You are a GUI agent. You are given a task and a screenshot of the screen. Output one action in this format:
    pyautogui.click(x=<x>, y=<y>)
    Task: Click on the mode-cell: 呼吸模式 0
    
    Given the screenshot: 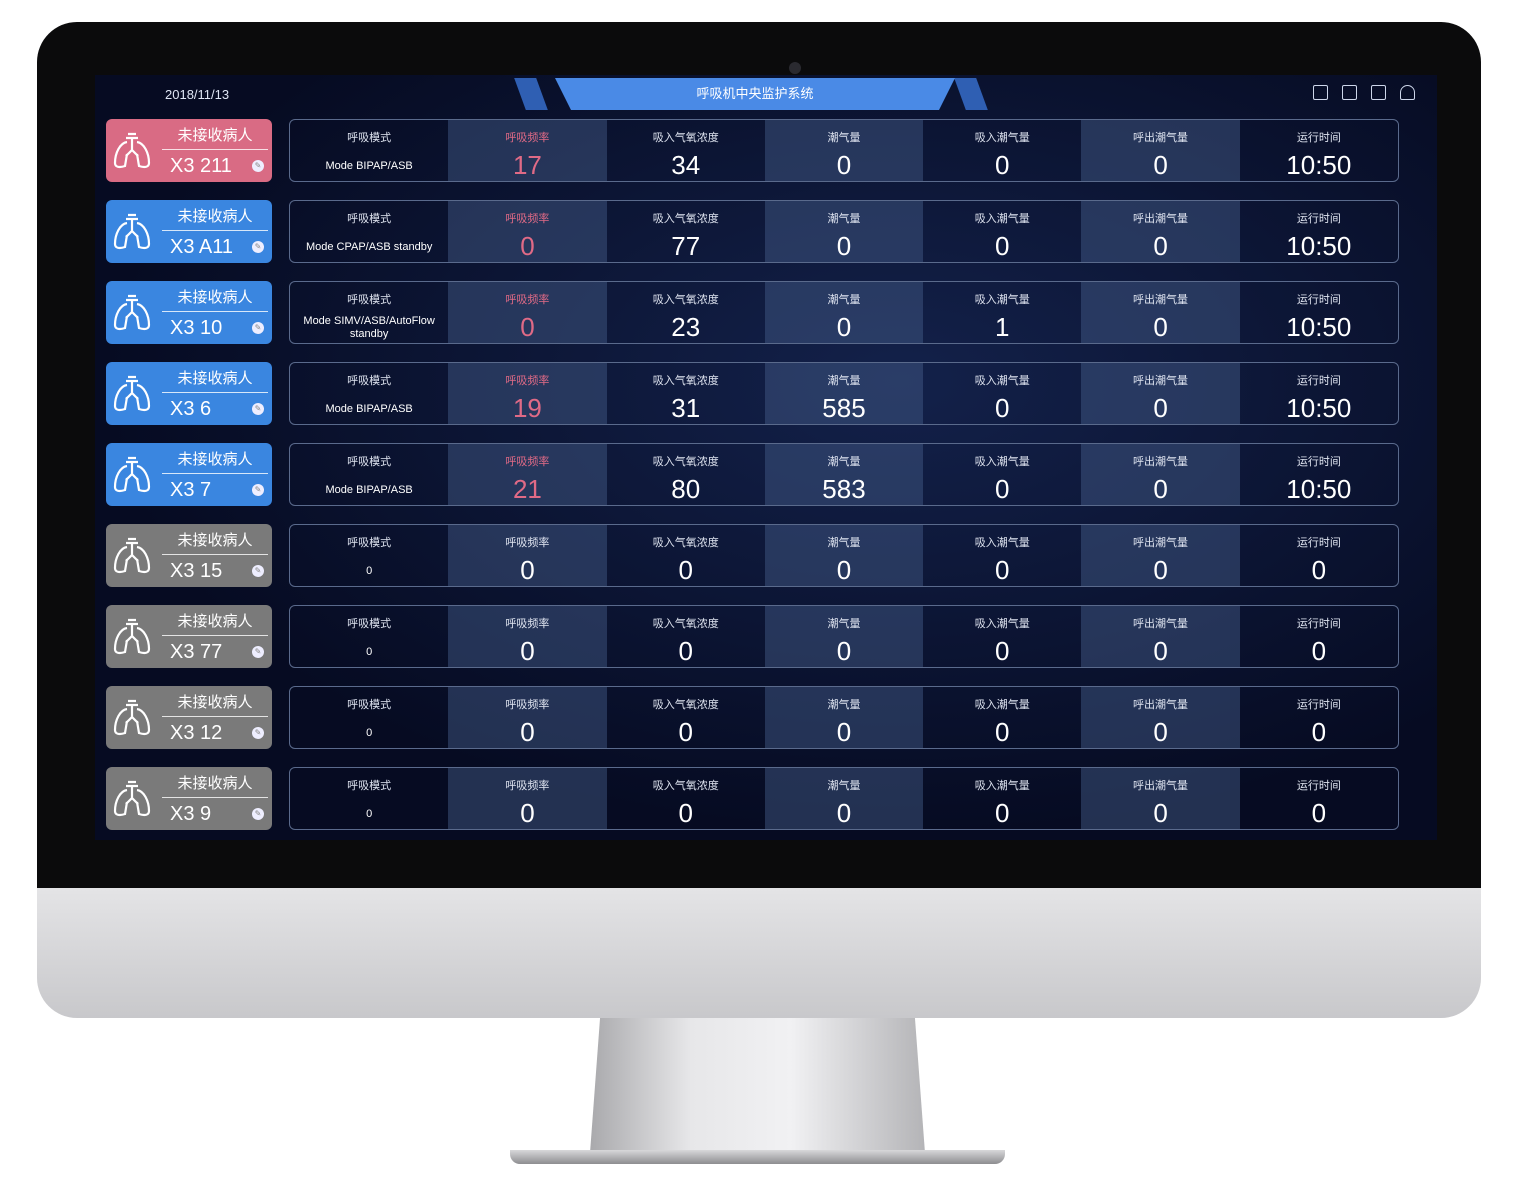 What is the action you would take?
    pyautogui.click(x=369, y=636)
    